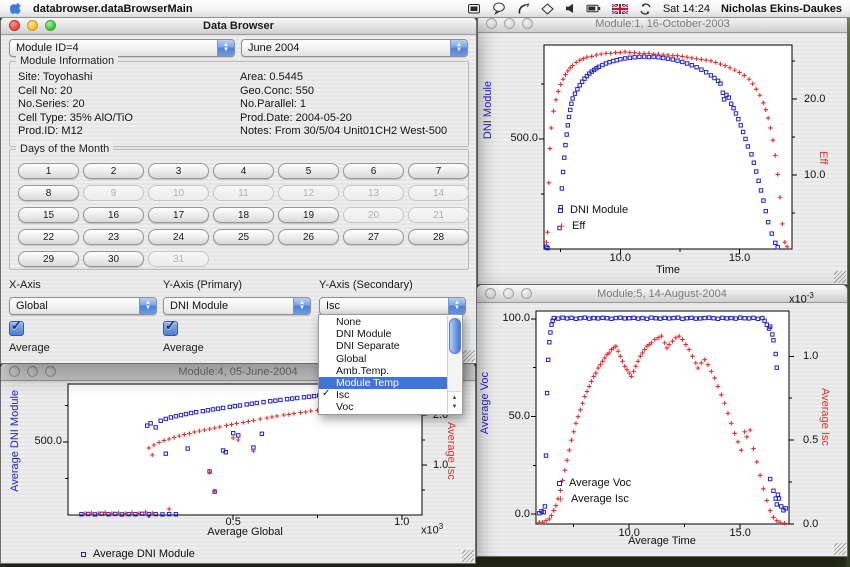 This screenshot has height=567, width=850. What do you see at coordinates (438, 171) in the screenshot?
I see `day-button-7: 7` at bounding box center [438, 171].